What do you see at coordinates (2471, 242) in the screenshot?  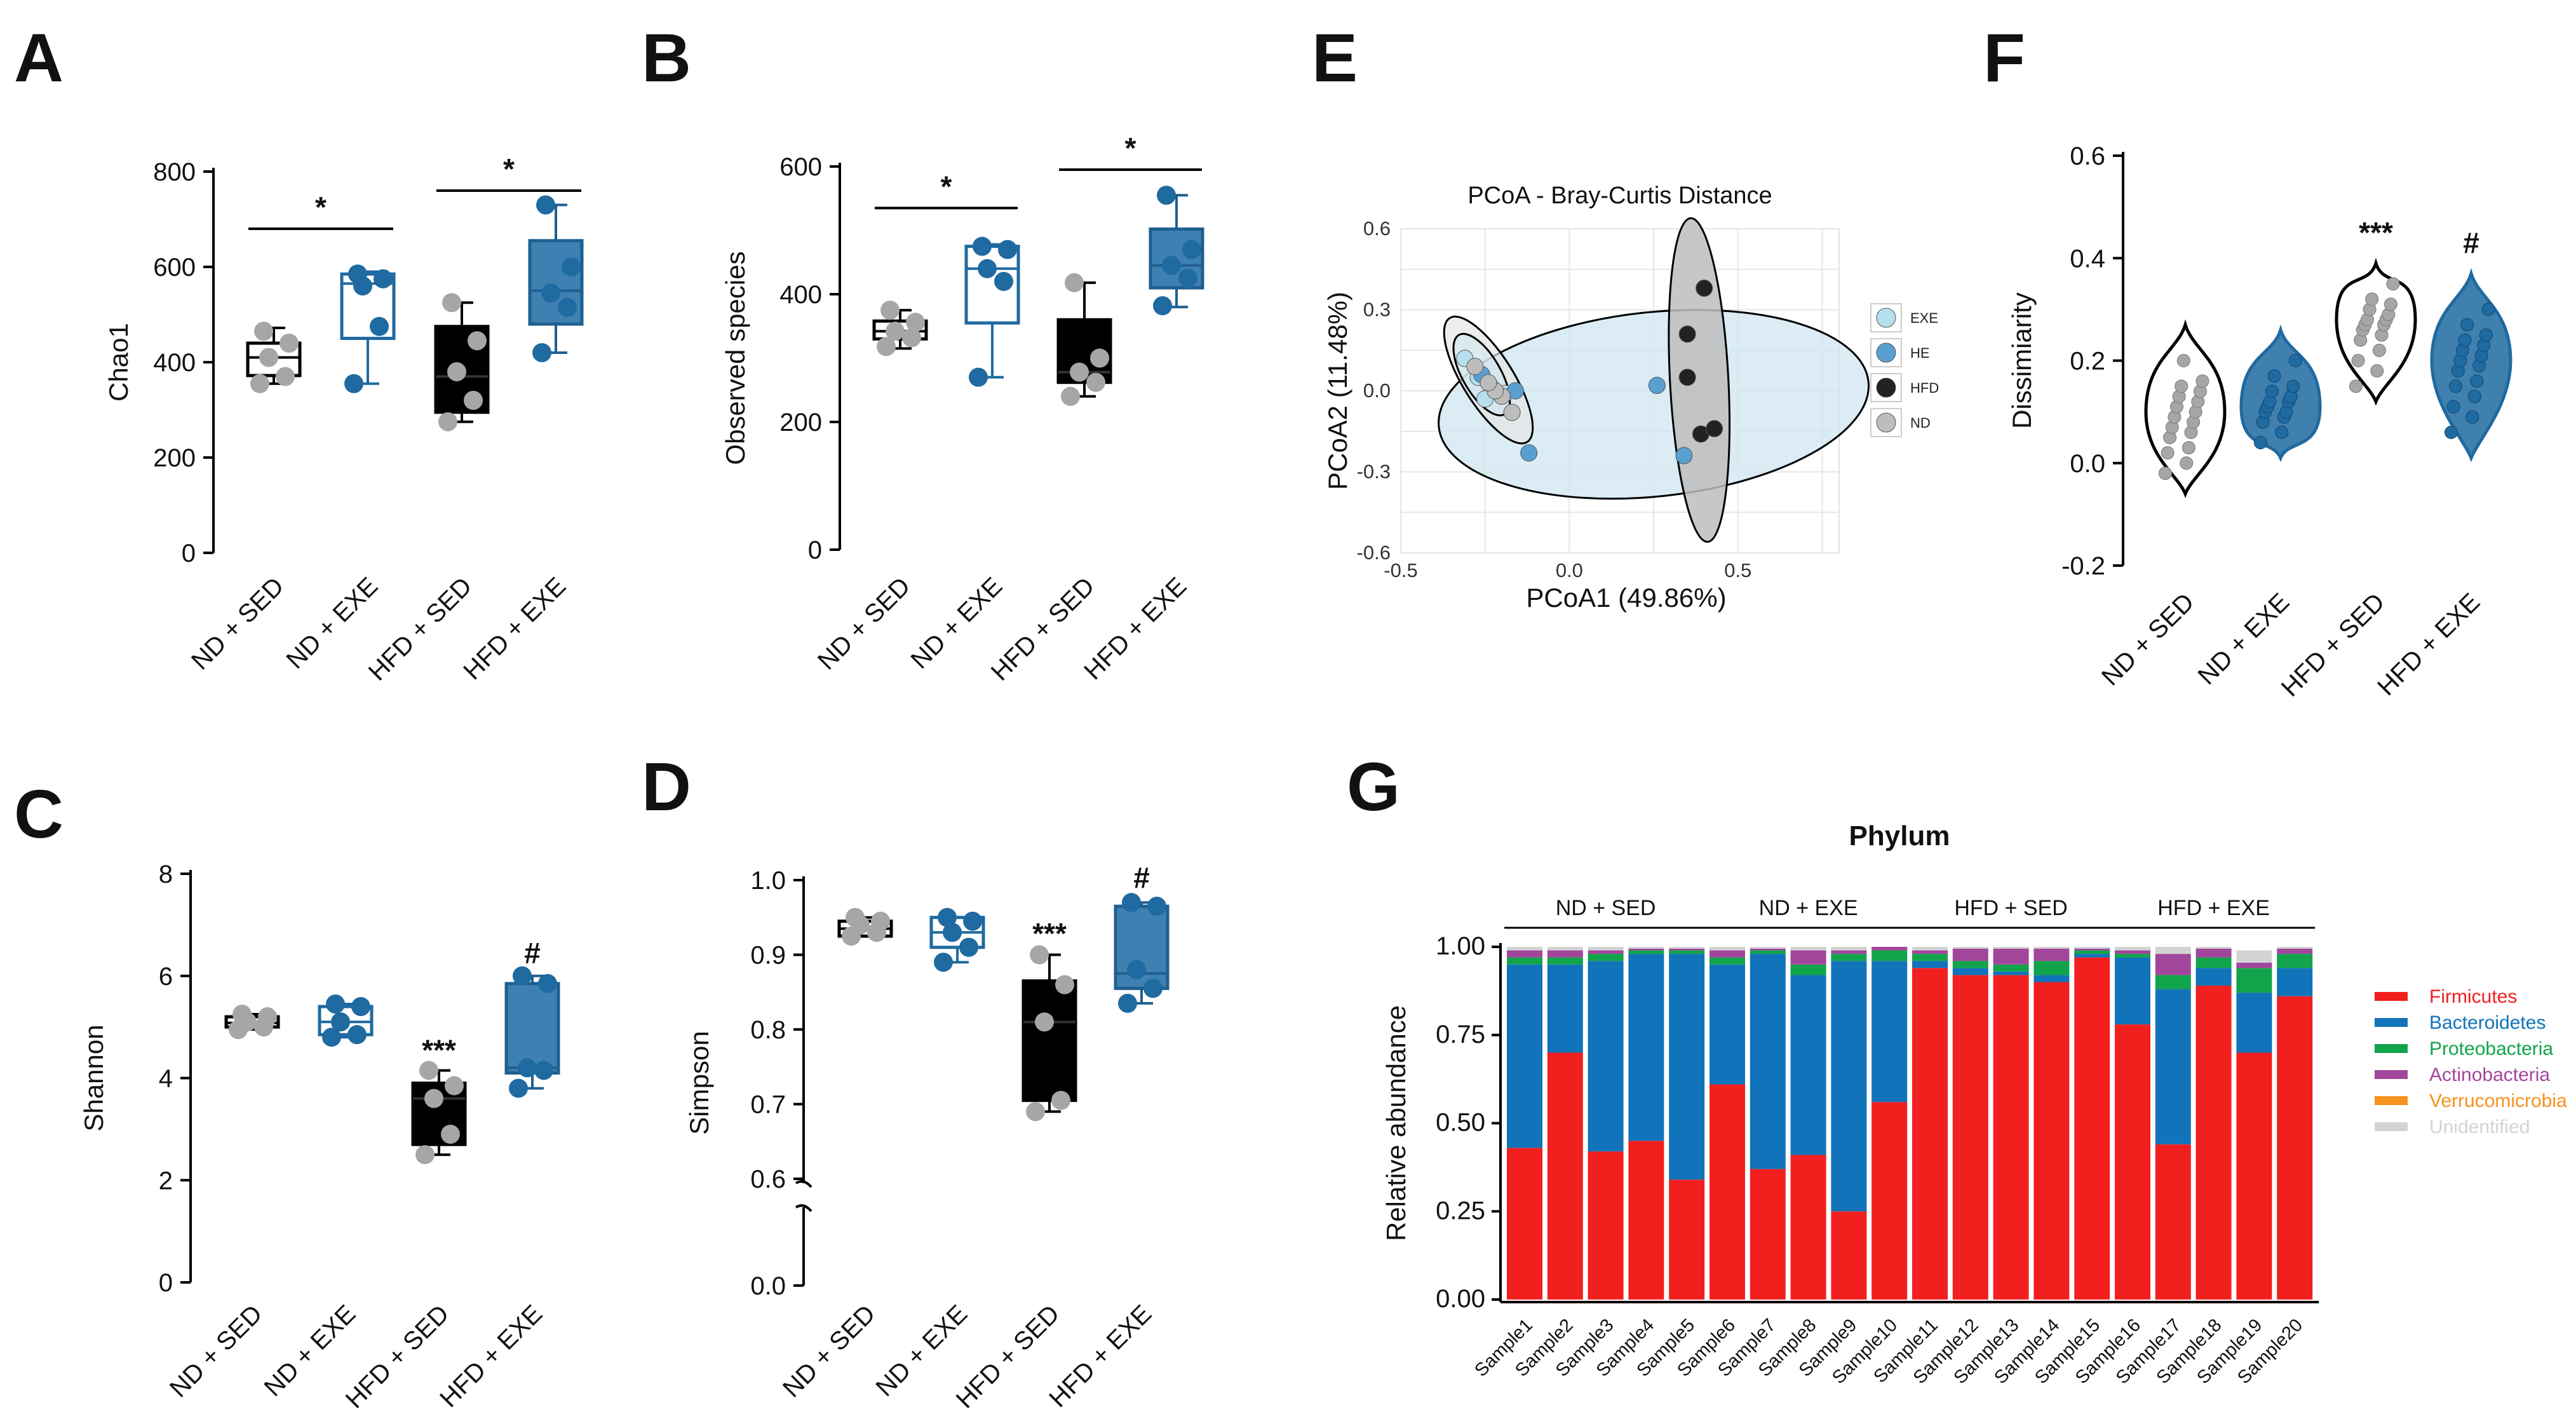 I see `significance-label: #` at bounding box center [2471, 242].